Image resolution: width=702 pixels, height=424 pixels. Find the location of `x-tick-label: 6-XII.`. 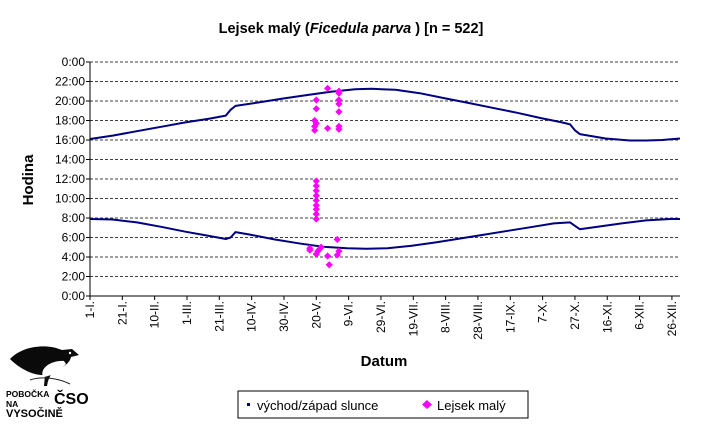

x-tick-label: 6-XII. is located at coordinates (640, 315).